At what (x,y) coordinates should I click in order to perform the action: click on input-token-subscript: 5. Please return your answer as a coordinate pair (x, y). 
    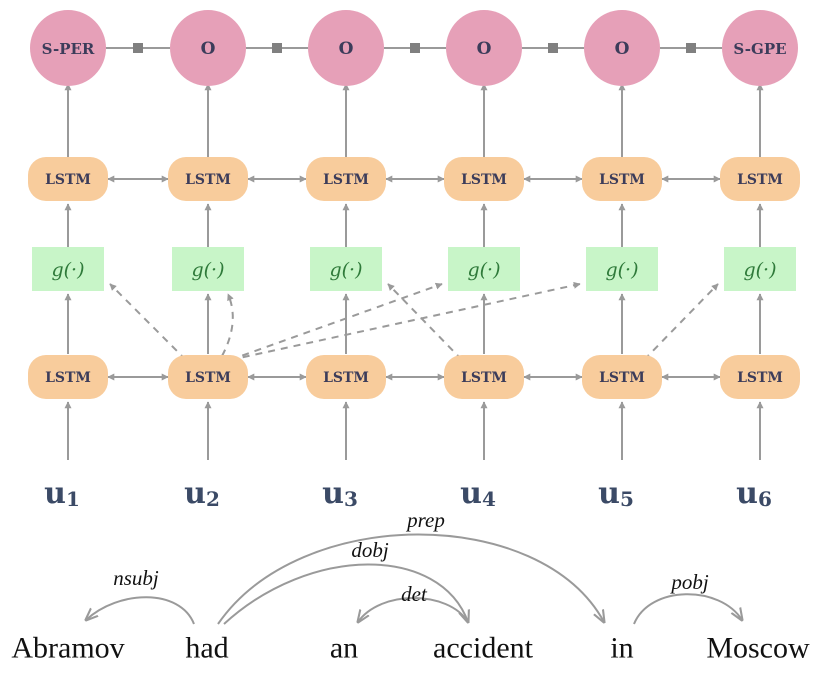
    Looking at the image, I should click on (627, 499).